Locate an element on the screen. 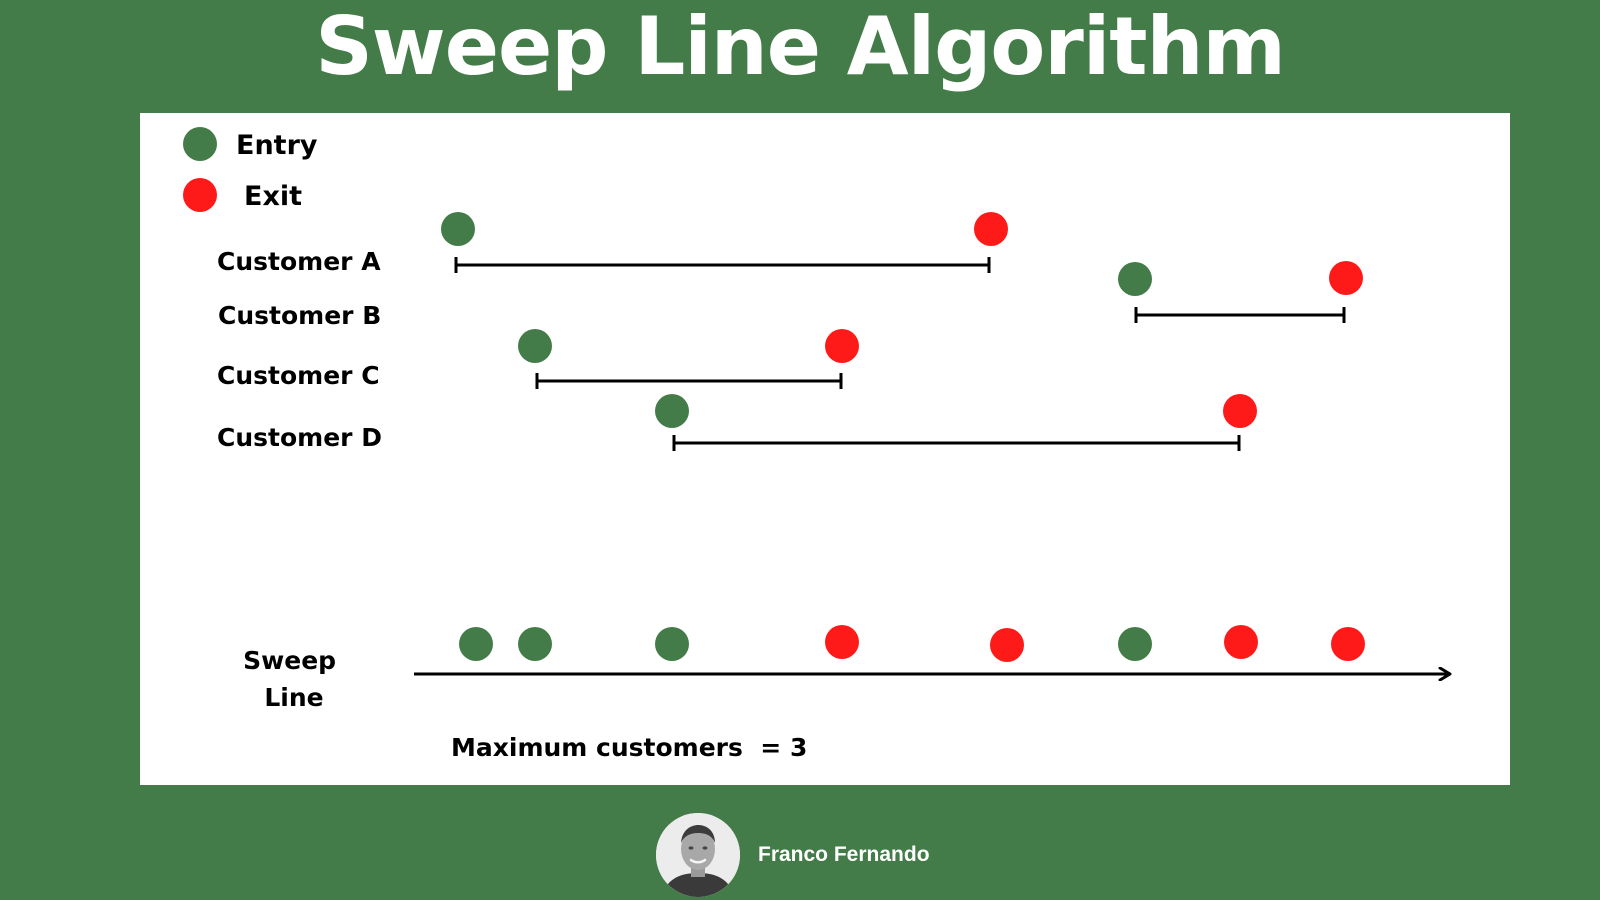 Image resolution: width=1600 pixels, height=900 pixels. legend: Entry Exit is located at coordinates (250, 169).